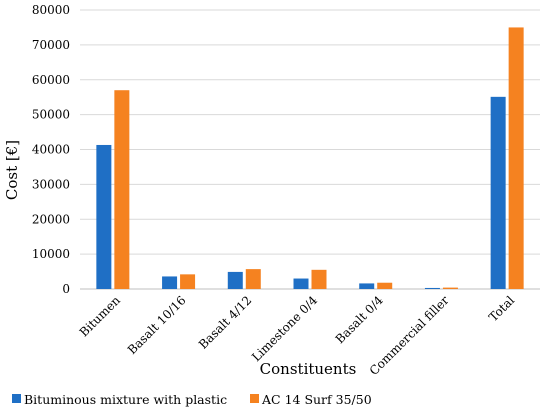 Image resolution: width=550 pixels, height=412 pixels. I want to click on y-tick-label: 70000, so click(51, 45).